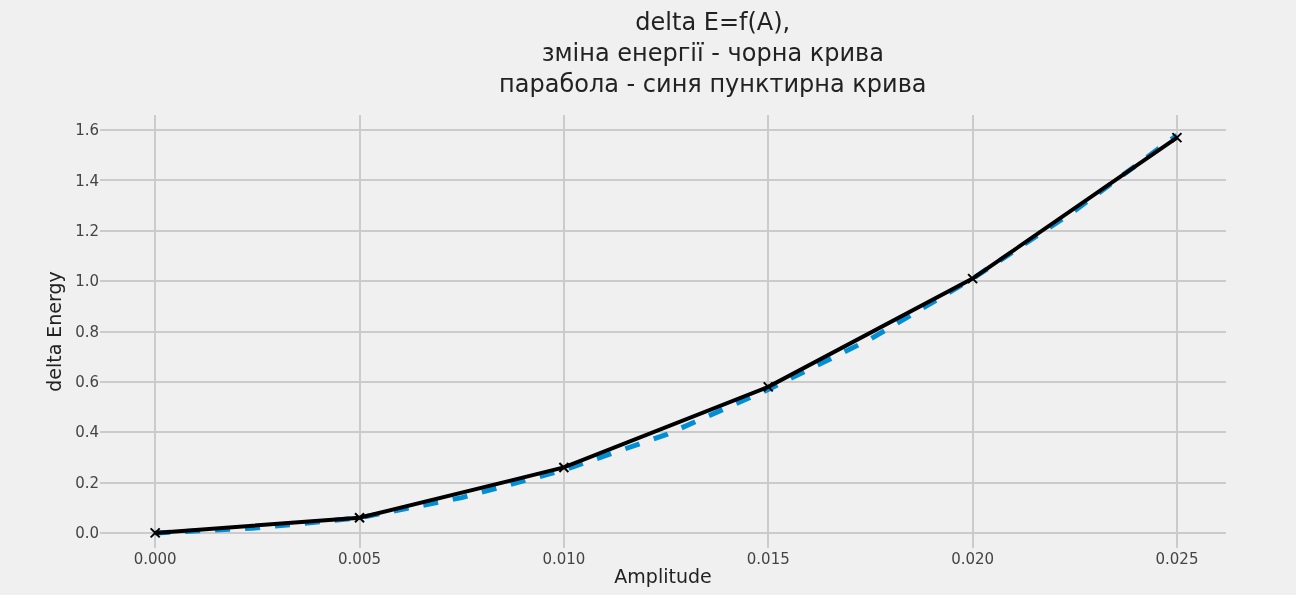  What do you see at coordinates (155, 559) in the screenshot?
I see `x-tick-label: 0.000` at bounding box center [155, 559].